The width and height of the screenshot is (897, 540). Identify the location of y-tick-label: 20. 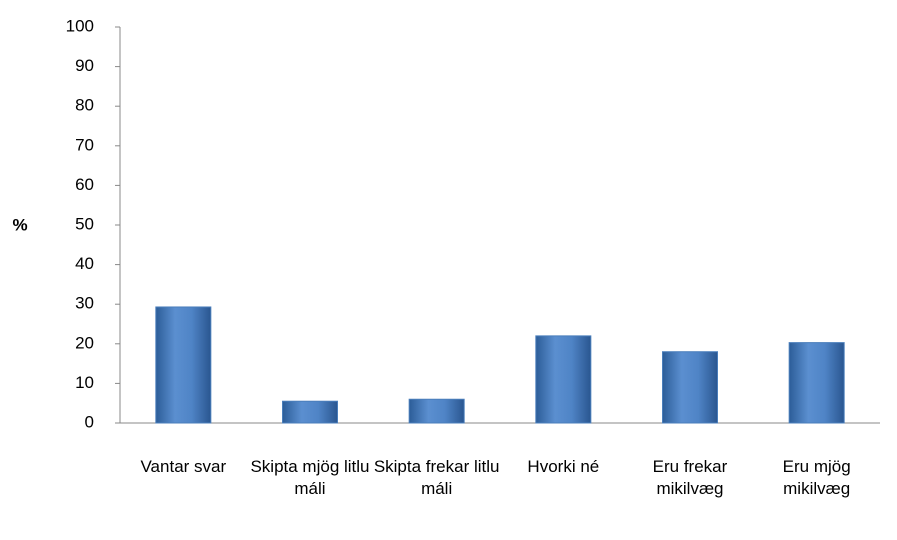
(84, 342).